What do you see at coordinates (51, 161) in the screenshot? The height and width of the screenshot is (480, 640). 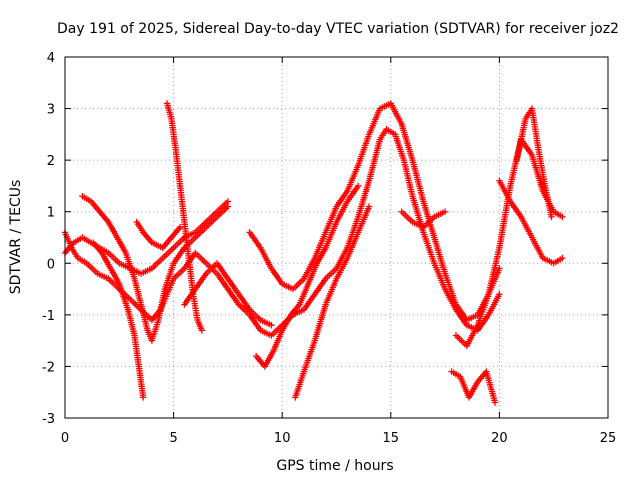 I see `y-tick-label: 2` at bounding box center [51, 161].